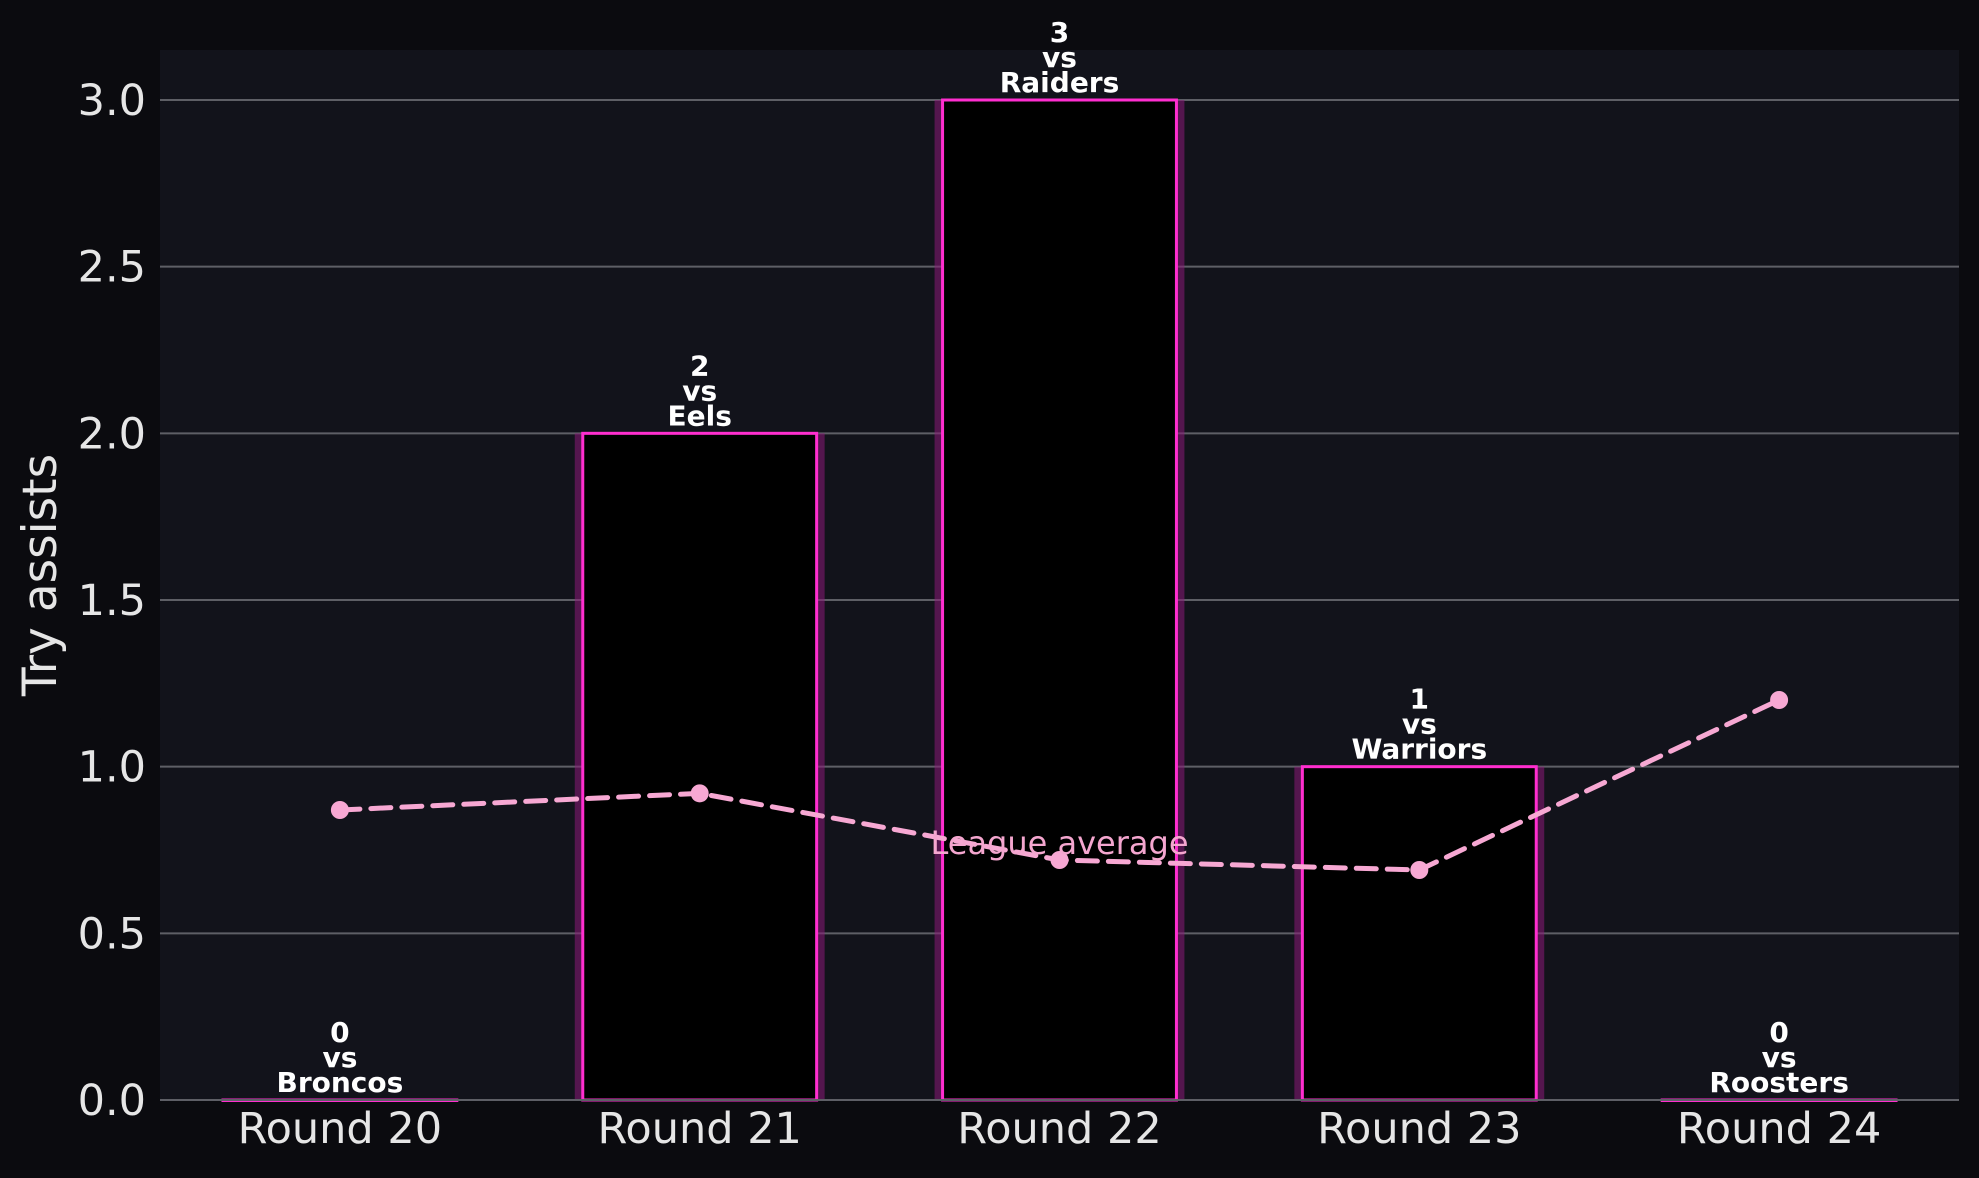 The image size is (1979, 1178). Describe the element at coordinates (1419, 1129) in the screenshot. I see `x-tick-label: Round 23` at that location.